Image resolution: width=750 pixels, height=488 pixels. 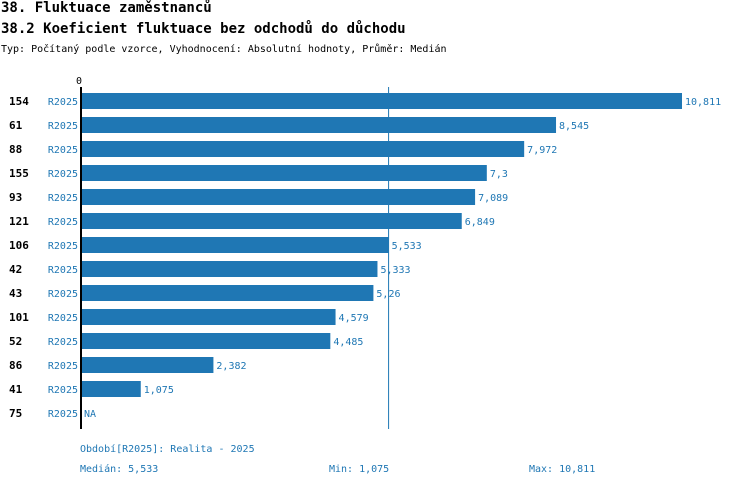 What do you see at coordinates (388, 294) in the screenshot?
I see `bar-value-label: 5,26` at bounding box center [388, 294].